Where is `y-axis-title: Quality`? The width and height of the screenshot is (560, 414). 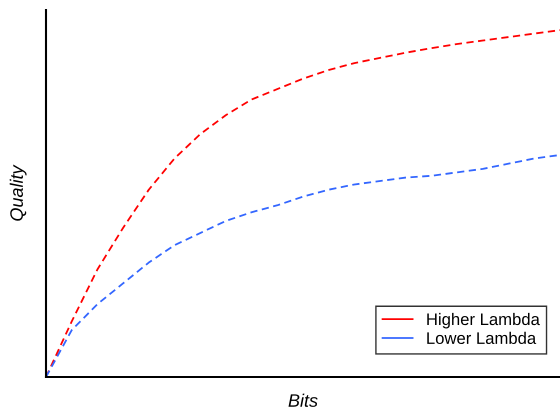 y-axis-title: Quality is located at coordinates (18, 192).